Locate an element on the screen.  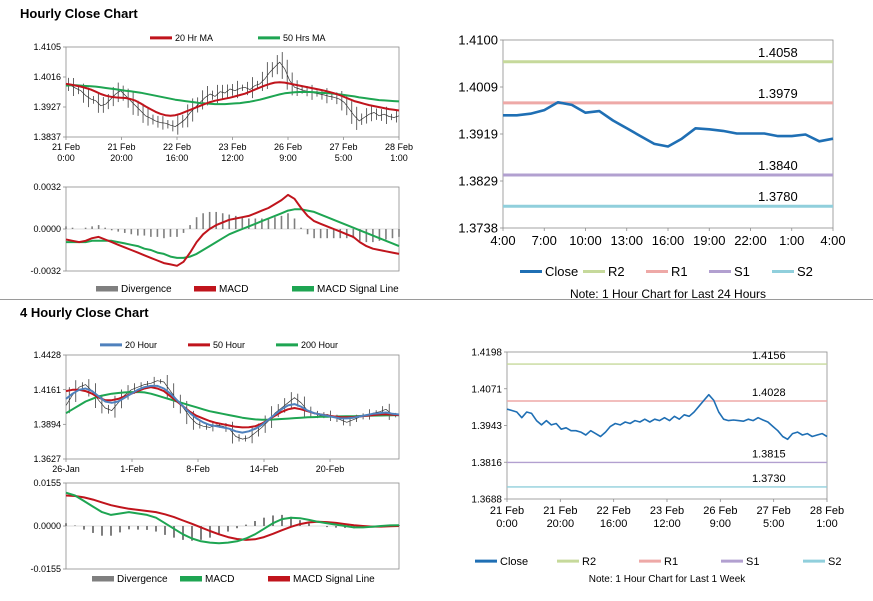
hourly-price-x-tick-label: 28 Feb is located at coordinates (399, 147).